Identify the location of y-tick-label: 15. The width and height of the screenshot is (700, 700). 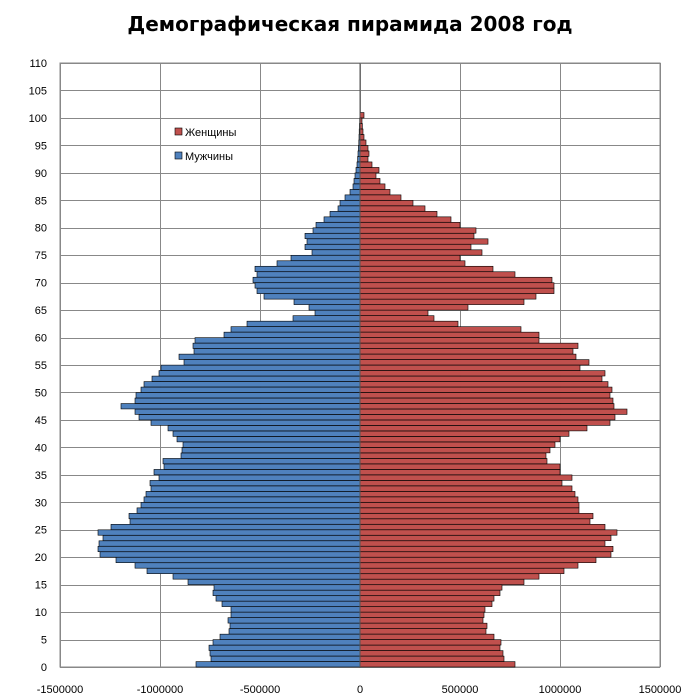
(41, 586).